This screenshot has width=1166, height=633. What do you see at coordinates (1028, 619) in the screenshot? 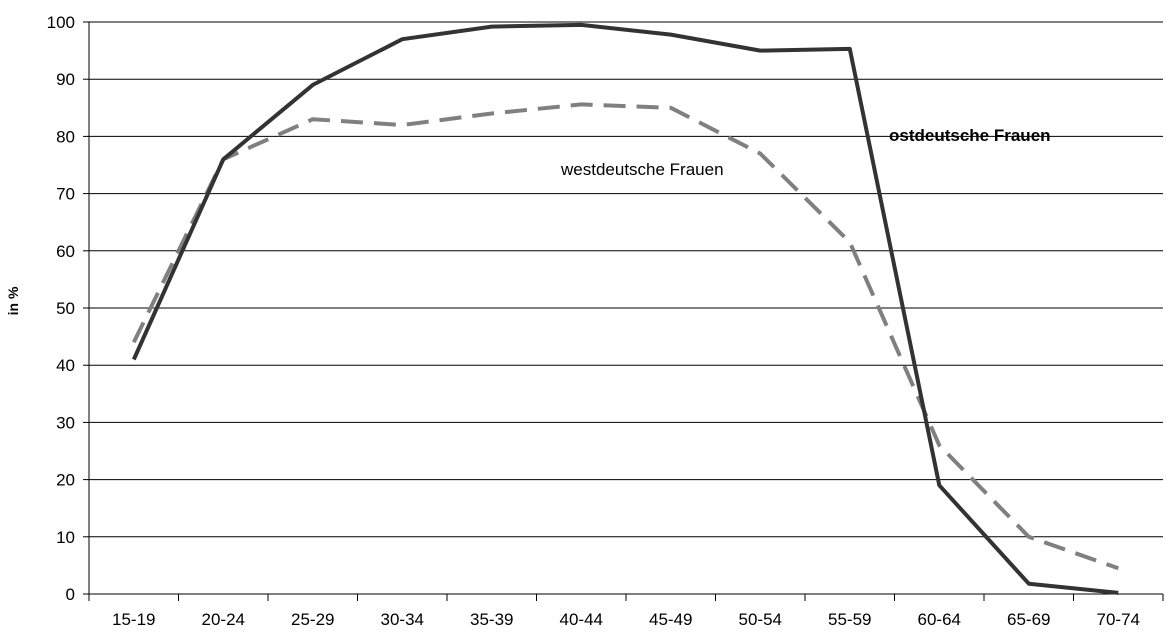
I see `x-tick-label: 65-69` at bounding box center [1028, 619].